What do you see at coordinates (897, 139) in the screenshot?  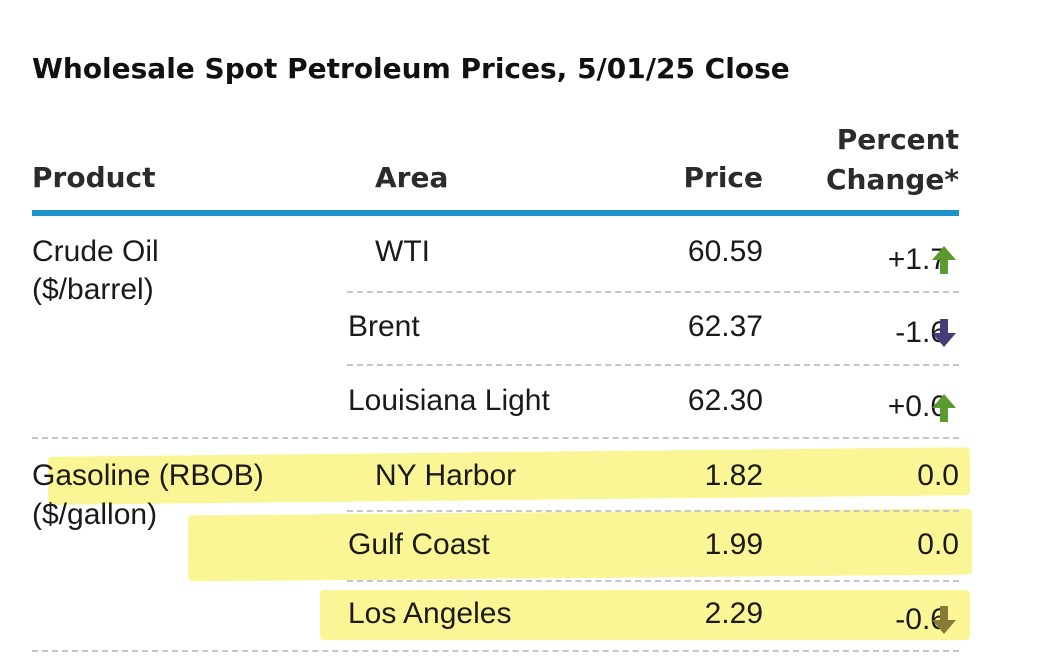 I see `column-header-percent-line1: Percent` at bounding box center [897, 139].